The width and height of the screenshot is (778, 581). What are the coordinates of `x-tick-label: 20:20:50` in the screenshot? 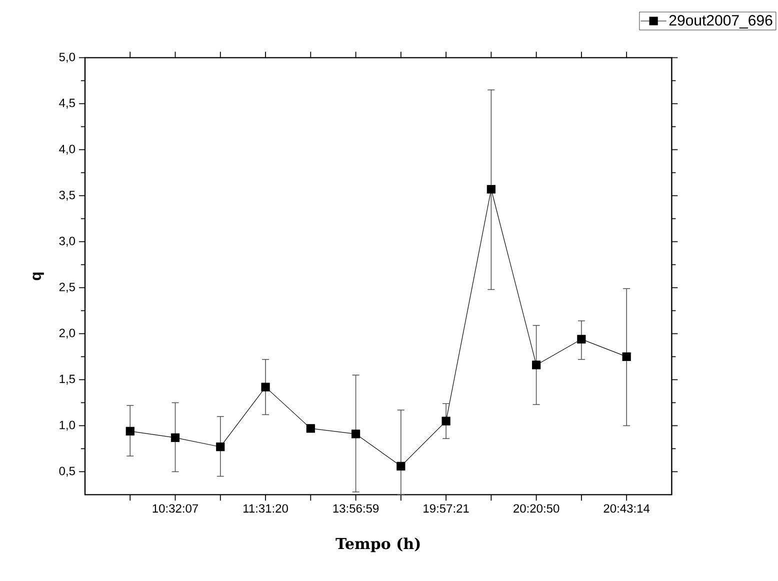 It's located at (537, 508).